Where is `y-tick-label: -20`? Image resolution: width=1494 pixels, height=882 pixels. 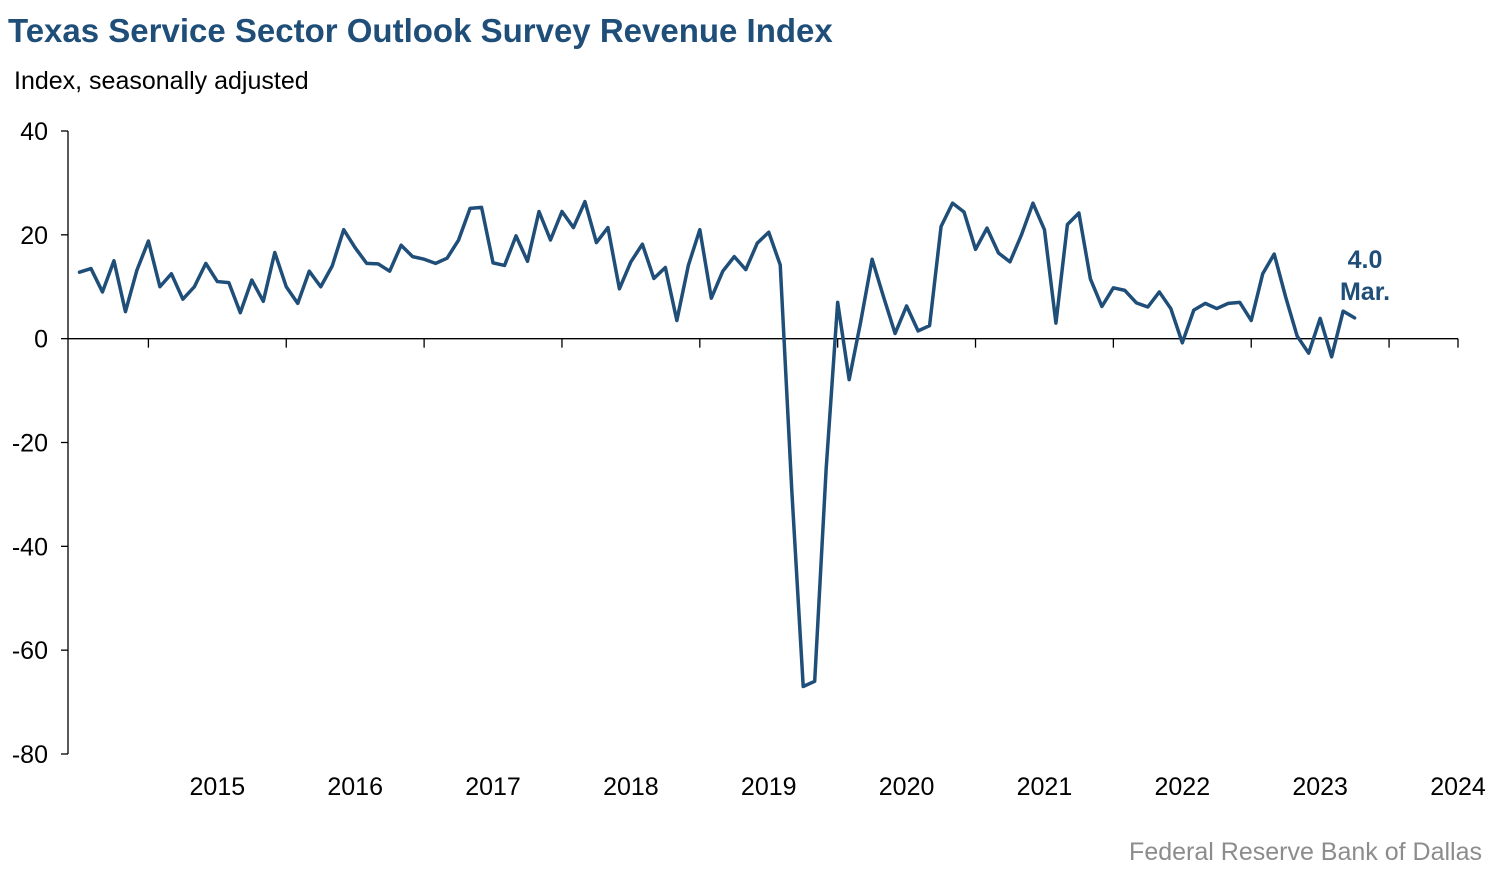 y-tick-label: -20 is located at coordinates (30, 444).